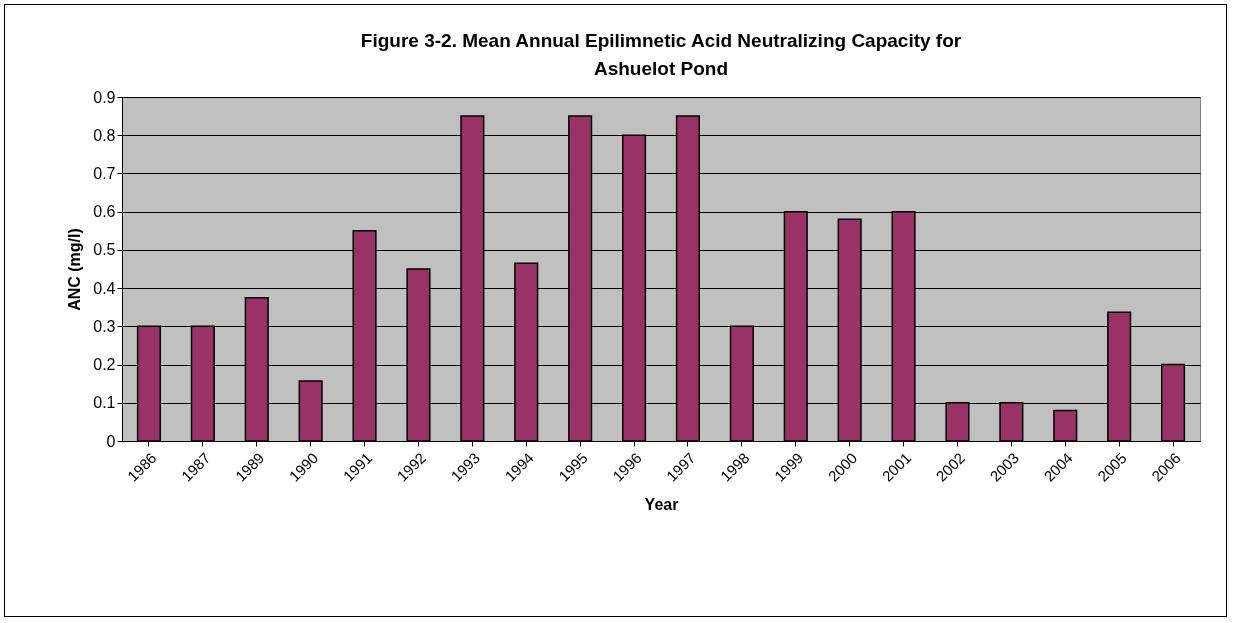  What do you see at coordinates (104, 135) in the screenshot?
I see `y-tick-label: 0.8` at bounding box center [104, 135].